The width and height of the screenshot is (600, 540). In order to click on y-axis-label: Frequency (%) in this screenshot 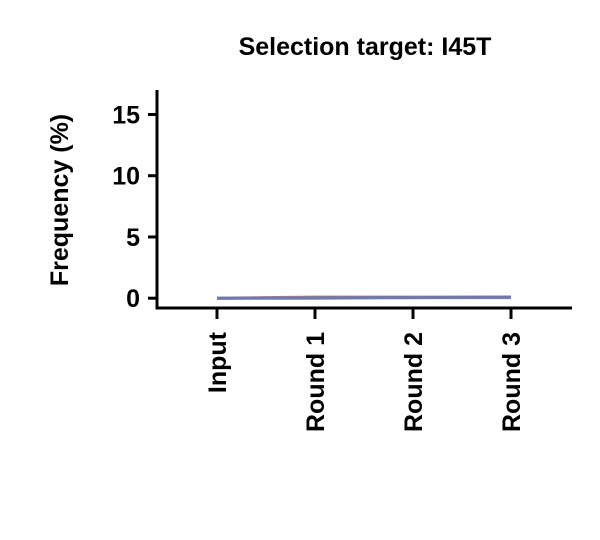, I will do `click(60, 200)`.